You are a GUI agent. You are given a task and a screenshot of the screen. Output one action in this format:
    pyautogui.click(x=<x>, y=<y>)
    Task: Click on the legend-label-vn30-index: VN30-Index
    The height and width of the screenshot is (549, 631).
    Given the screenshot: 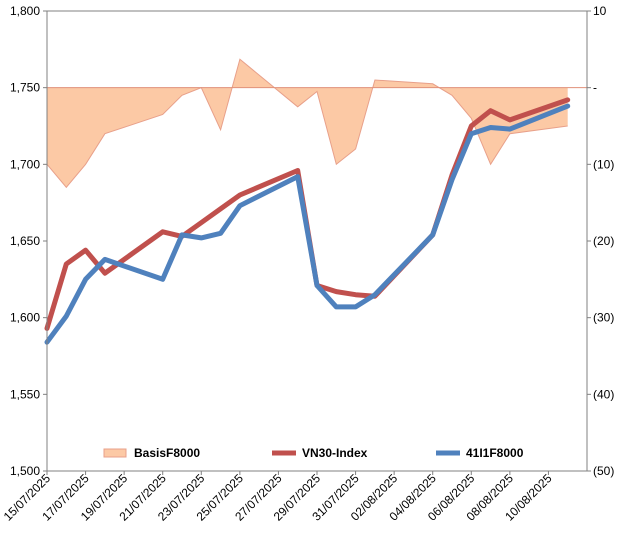 What is the action you would take?
    pyautogui.click(x=335, y=453)
    